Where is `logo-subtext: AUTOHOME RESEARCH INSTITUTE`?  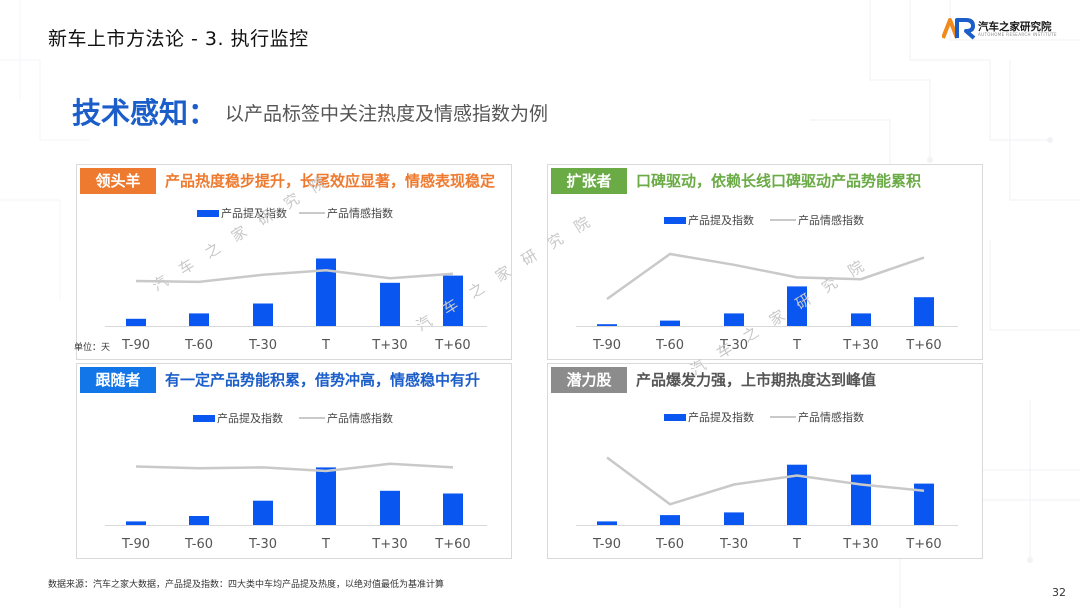
logo-subtext: AUTOHOME RESEARCH INSTITUTE is located at coordinates (1017, 34).